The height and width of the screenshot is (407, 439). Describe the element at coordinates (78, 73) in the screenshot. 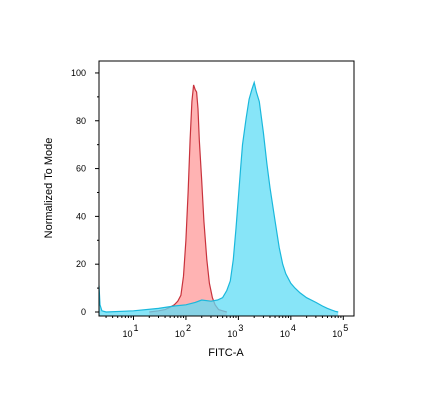

I see `y-tick-label: 100` at that location.